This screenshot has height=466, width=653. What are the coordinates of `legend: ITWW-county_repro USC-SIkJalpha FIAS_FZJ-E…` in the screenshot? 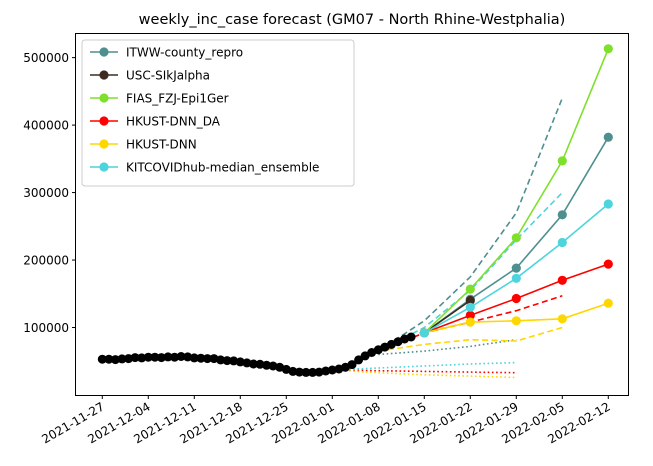 It's located at (218, 113).